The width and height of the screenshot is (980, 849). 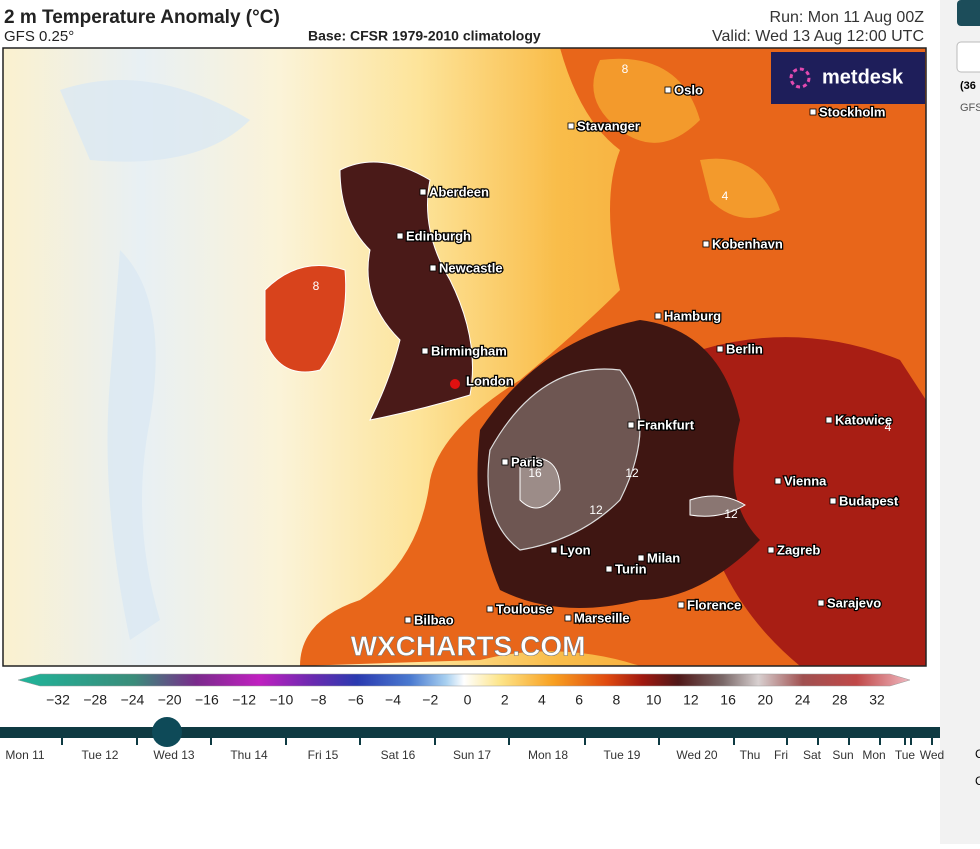 What do you see at coordinates (471, 267) in the screenshot?
I see `city-label: Newcastle` at bounding box center [471, 267].